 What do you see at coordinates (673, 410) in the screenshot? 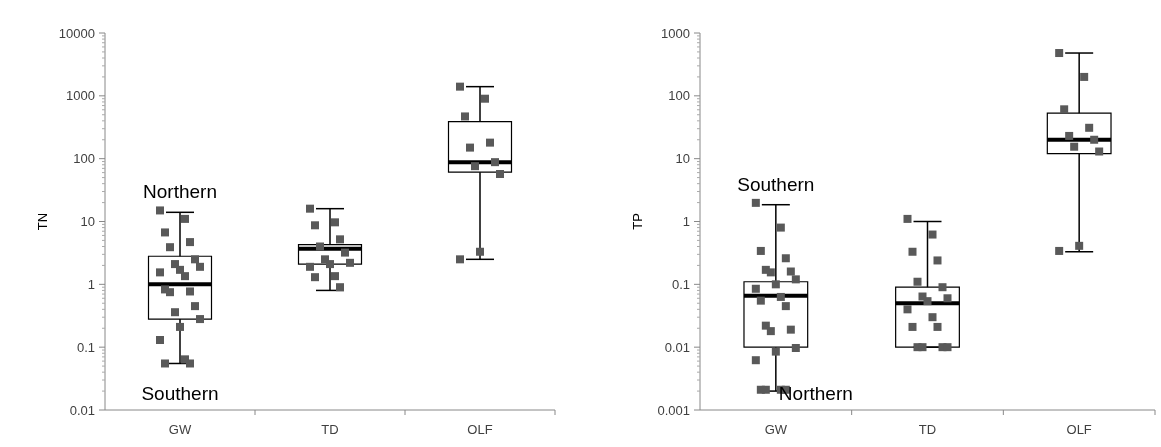
I see `y-tick-label: 0.001` at bounding box center [673, 410].